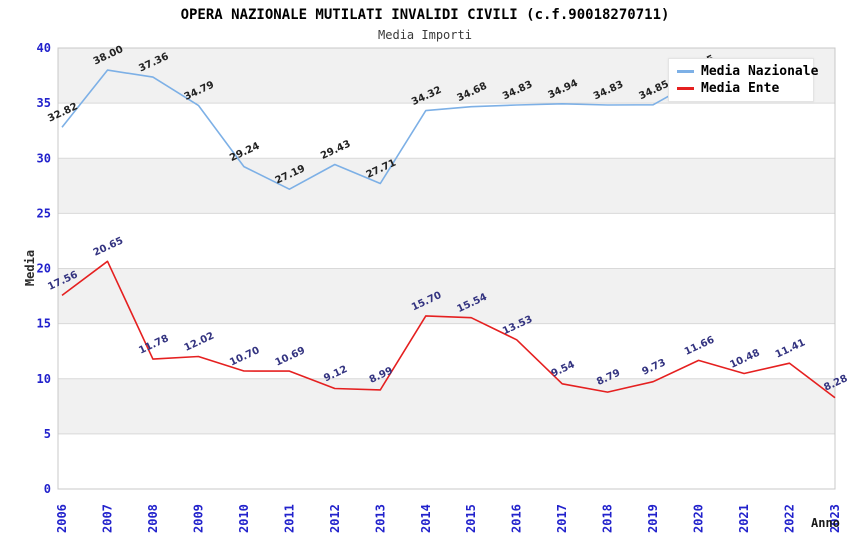 This screenshot has height=550, width=850. Describe the element at coordinates (699, 518) in the screenshot. I see `x-tick-label: 2020` at that location.